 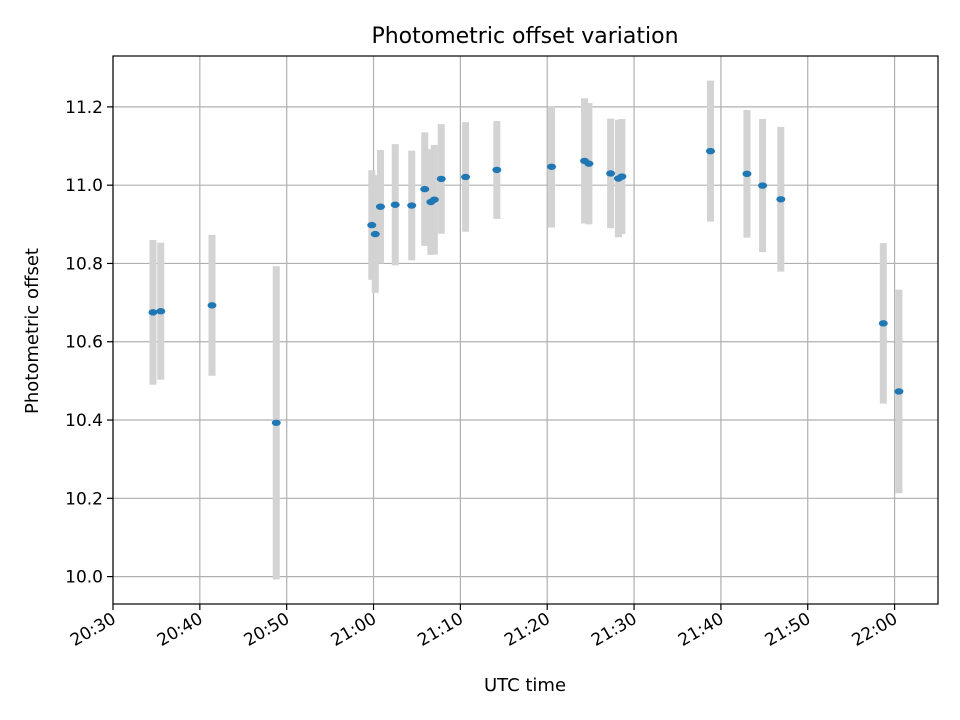 I want to click on x-tick-label: 20:40, so click(x=180, y=630).